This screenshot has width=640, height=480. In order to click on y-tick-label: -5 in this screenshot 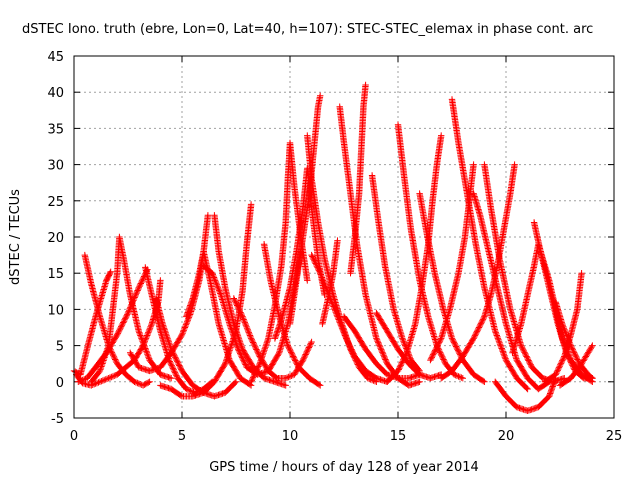, I will do `click(57, 419)`.